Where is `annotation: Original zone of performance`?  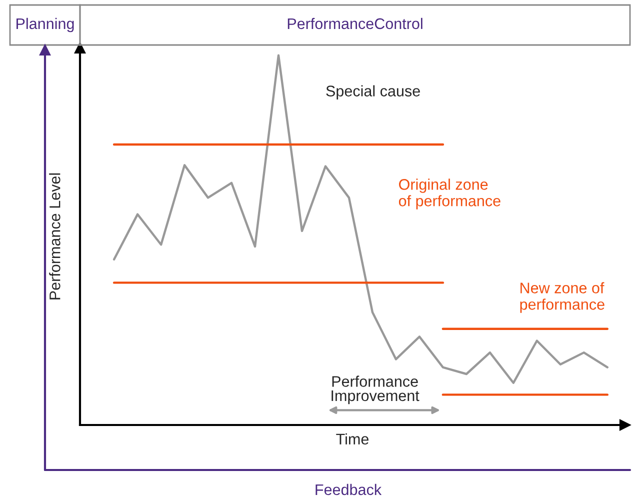
annotation: Original zone of performance is located at coordinates (449, 194).